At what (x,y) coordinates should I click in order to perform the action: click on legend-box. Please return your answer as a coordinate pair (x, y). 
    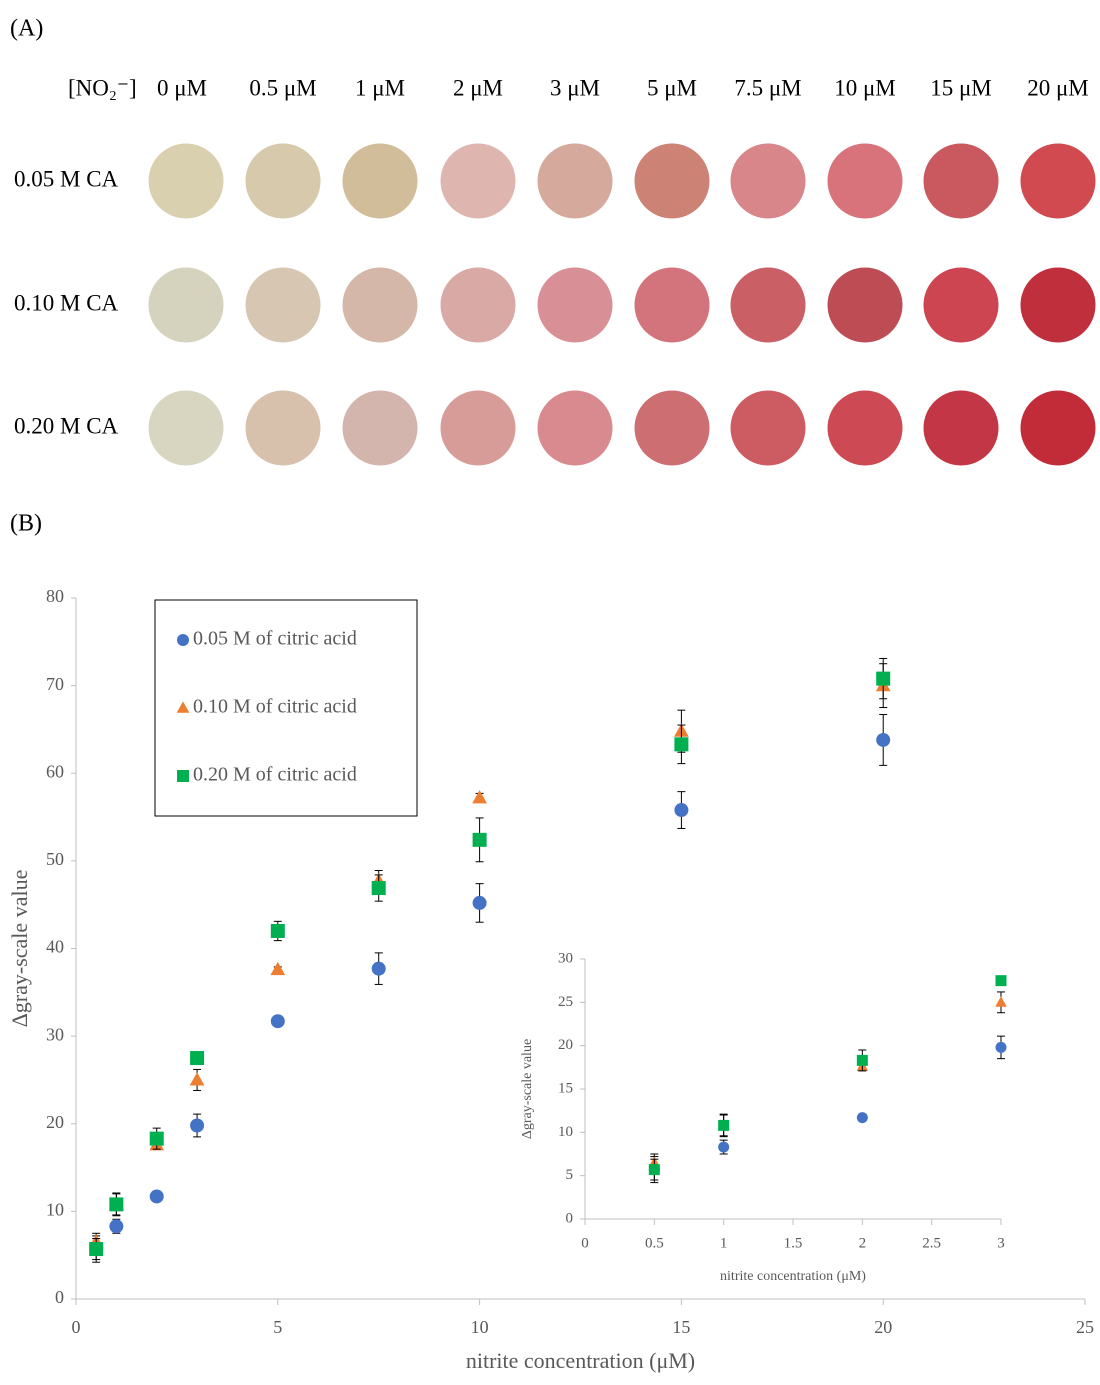
    Looking at the image, I should click on (286, 708).